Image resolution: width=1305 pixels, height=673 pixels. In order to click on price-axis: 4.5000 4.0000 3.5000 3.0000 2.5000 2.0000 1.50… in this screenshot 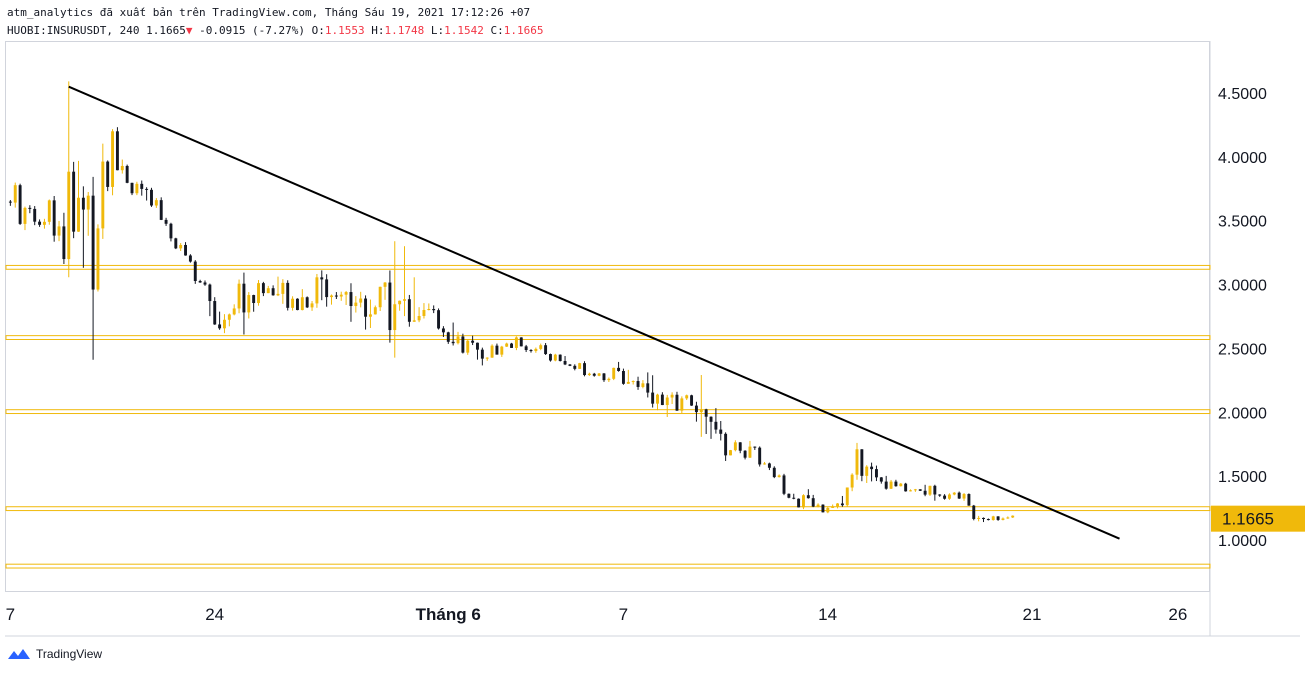, I will do `click(1242, 318)`.